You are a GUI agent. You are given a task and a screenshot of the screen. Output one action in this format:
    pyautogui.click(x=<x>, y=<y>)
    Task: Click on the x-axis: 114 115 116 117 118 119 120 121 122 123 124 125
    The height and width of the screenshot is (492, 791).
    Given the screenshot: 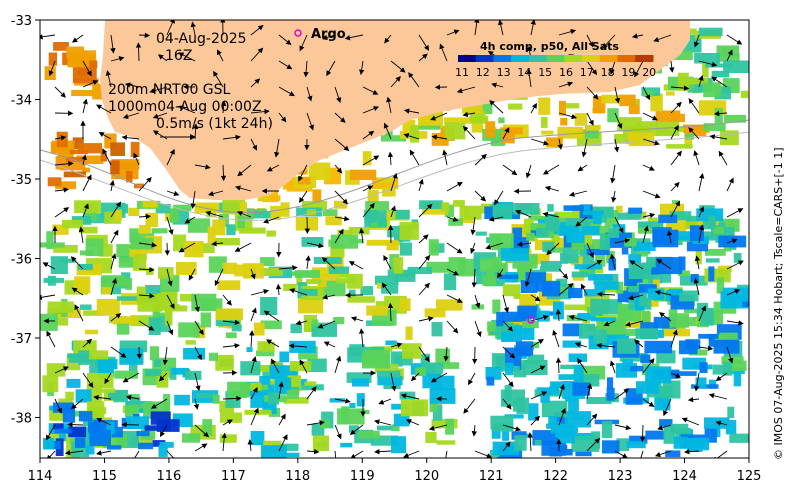 What is the action you would take?
    pyautogui.click(x=394, y=471)
    